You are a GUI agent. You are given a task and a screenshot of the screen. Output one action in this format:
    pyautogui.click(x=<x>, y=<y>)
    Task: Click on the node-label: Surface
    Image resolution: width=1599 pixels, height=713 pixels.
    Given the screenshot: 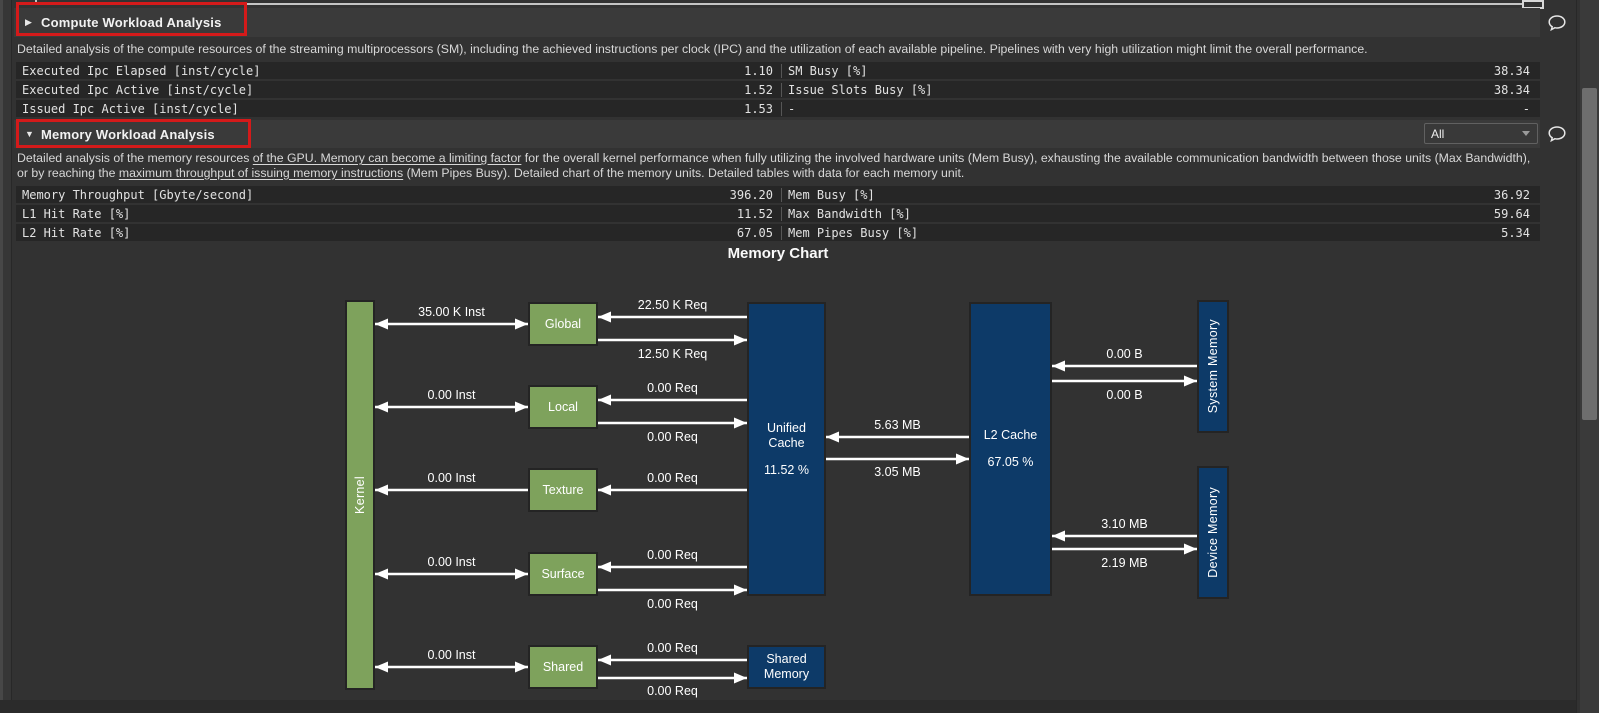 What is the action you would take?
    pyautogui.click(x=563, y=574)
    